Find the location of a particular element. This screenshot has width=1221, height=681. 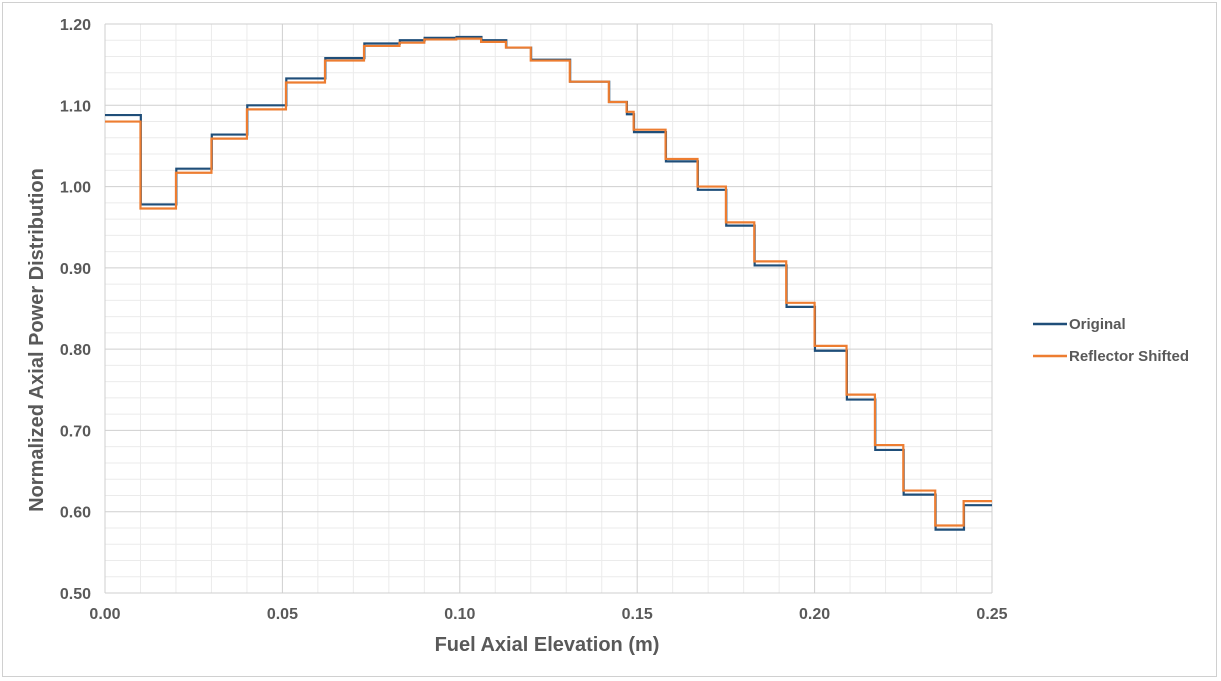

y-tick-label: 0.50 is located at coordinates (75, 594).